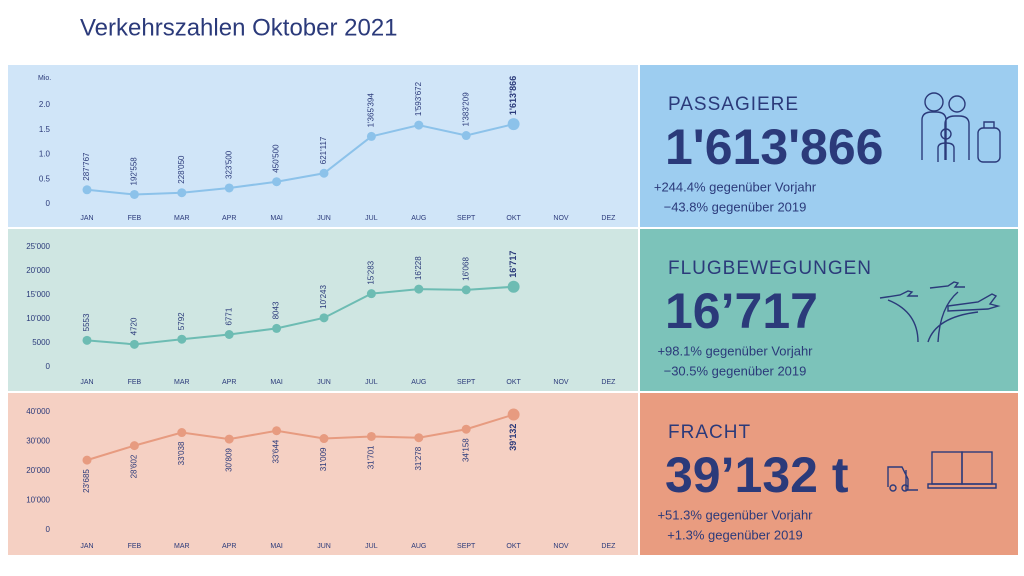 This screenshot has height=576, width=1024. What do you see at coordinates (371, 110) in the screenshot?
I see `data-label: 1'365'394` at bounding box center [371, 110].